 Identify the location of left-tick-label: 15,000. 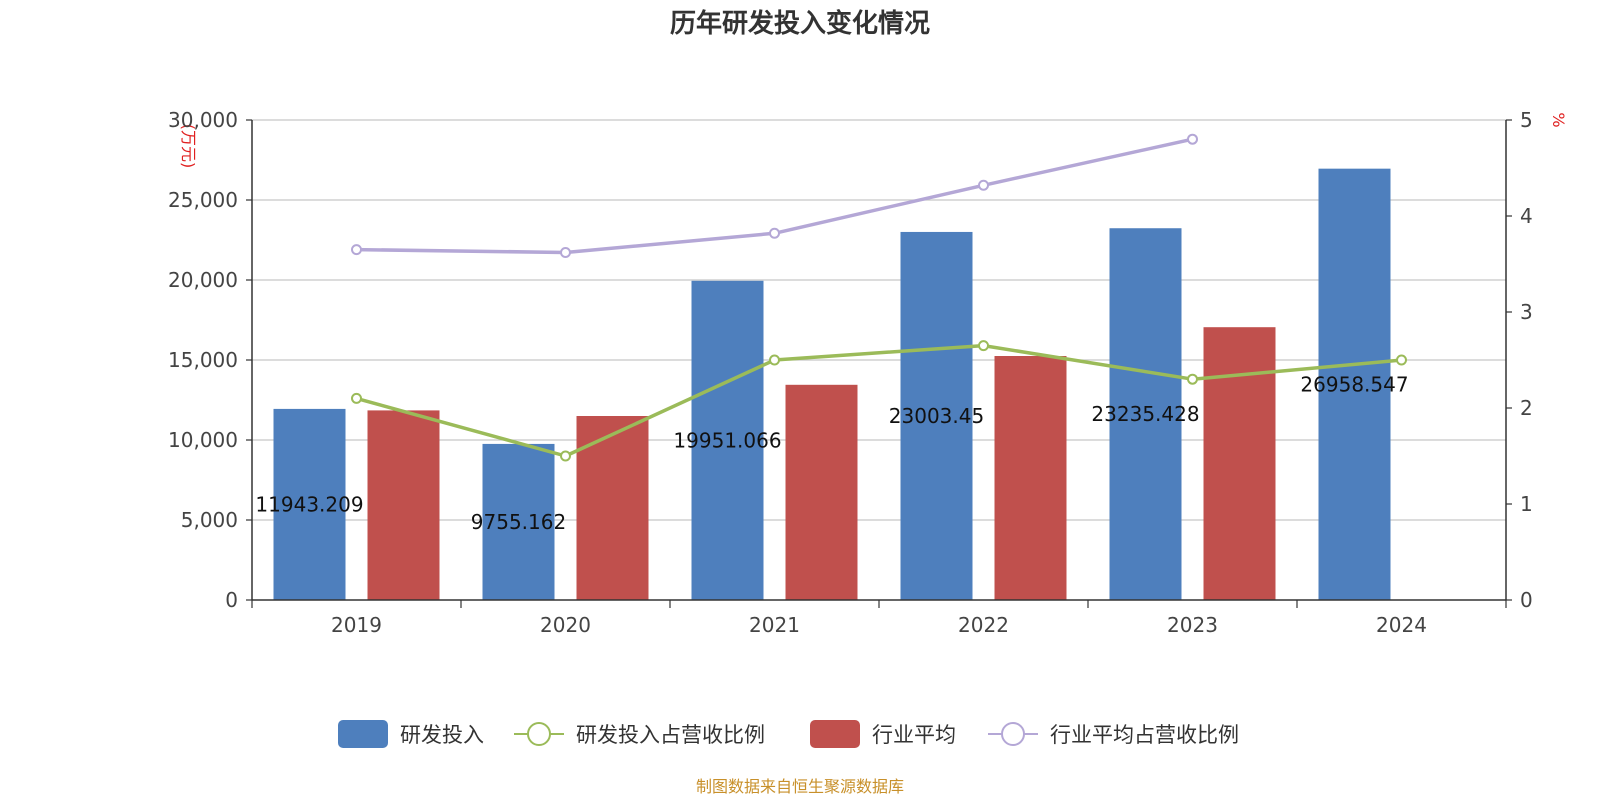
(203, 360).